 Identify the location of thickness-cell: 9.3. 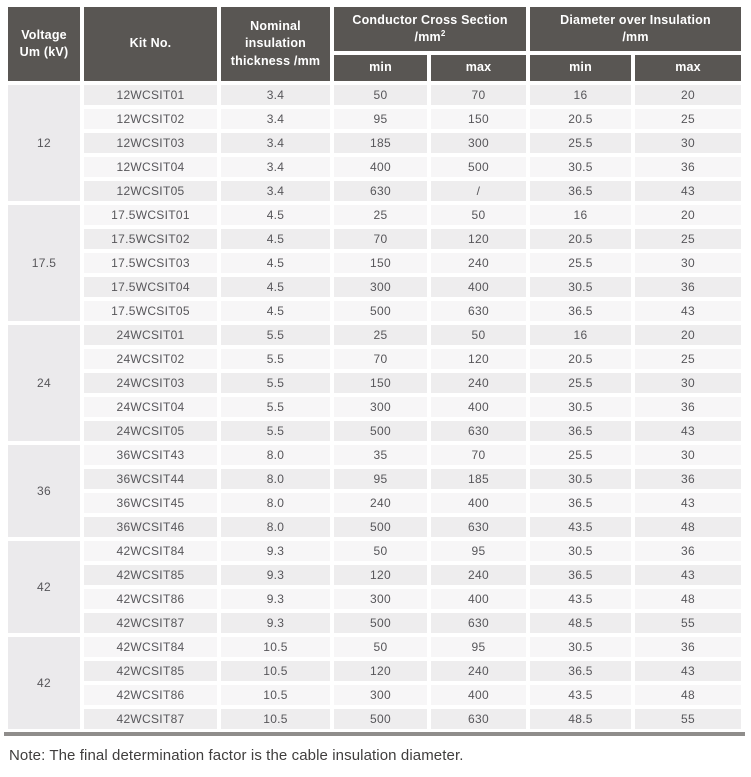
(275, 575).